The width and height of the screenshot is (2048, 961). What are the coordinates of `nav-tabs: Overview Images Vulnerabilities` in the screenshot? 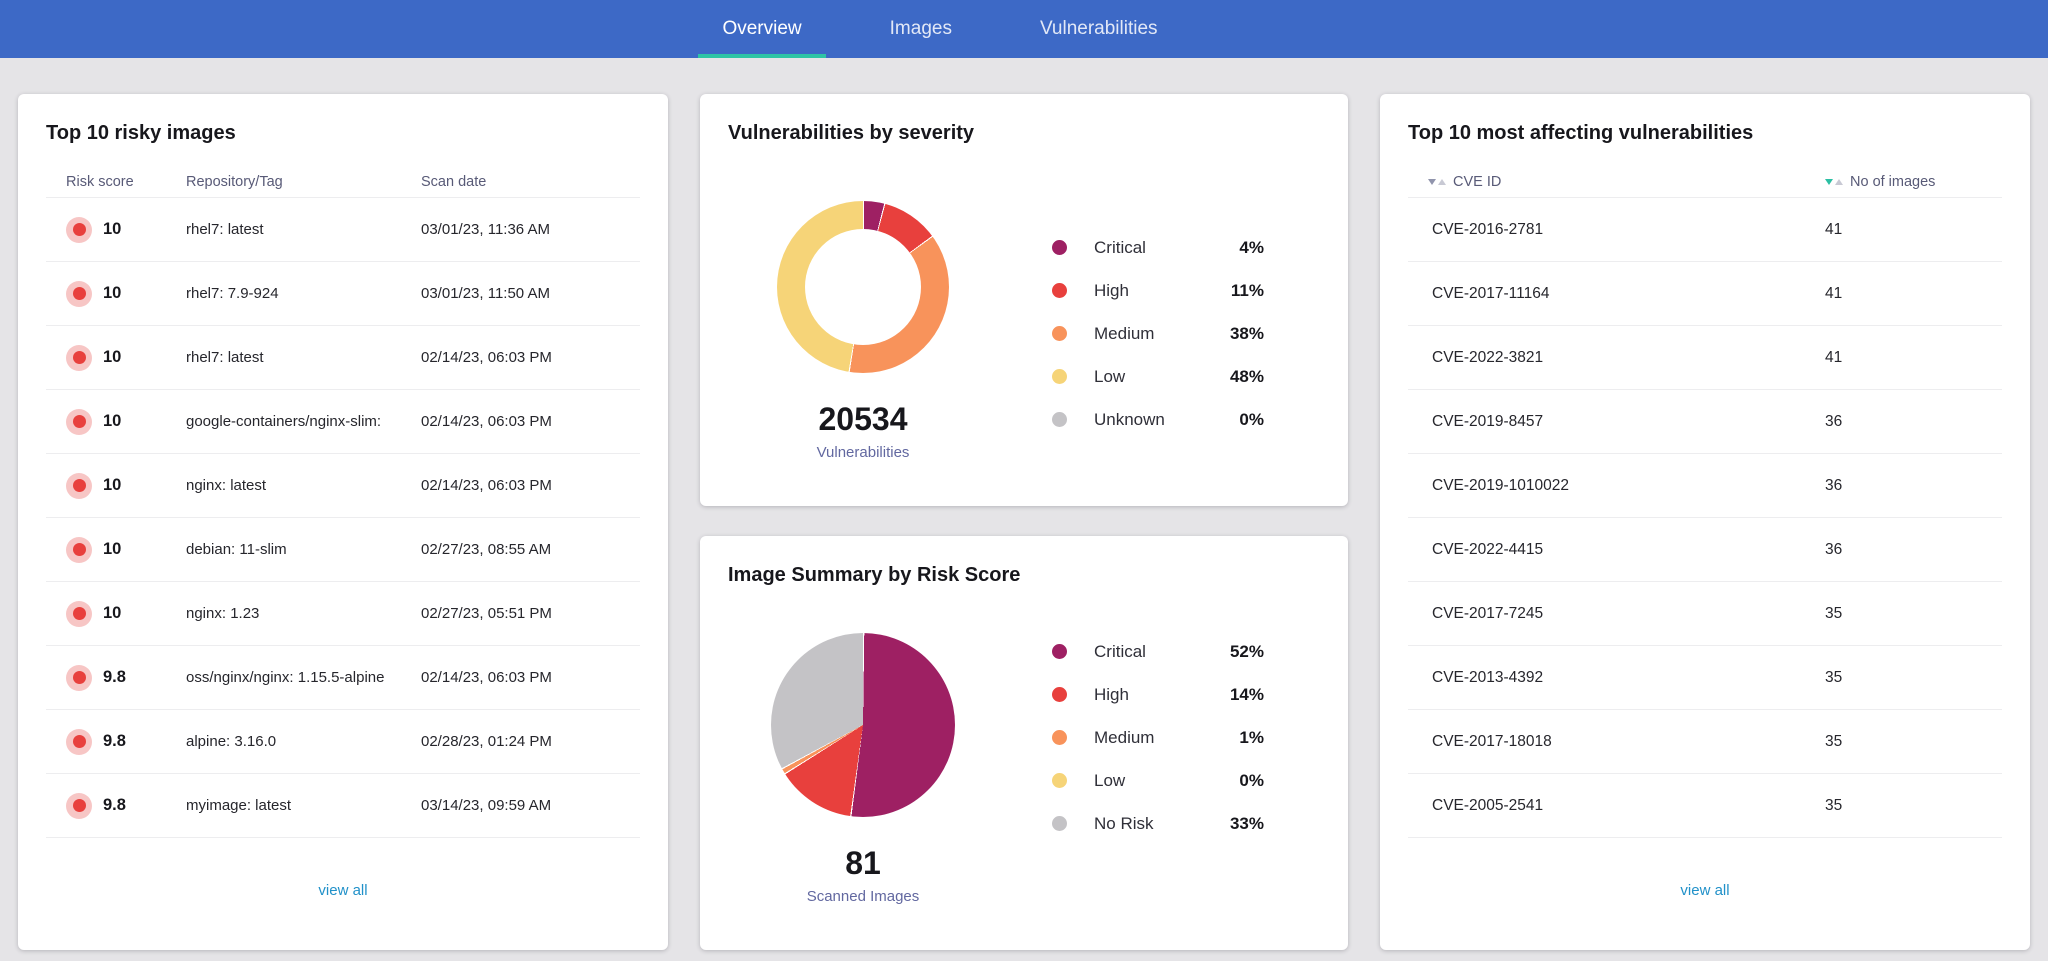 It's located at (939, 29).